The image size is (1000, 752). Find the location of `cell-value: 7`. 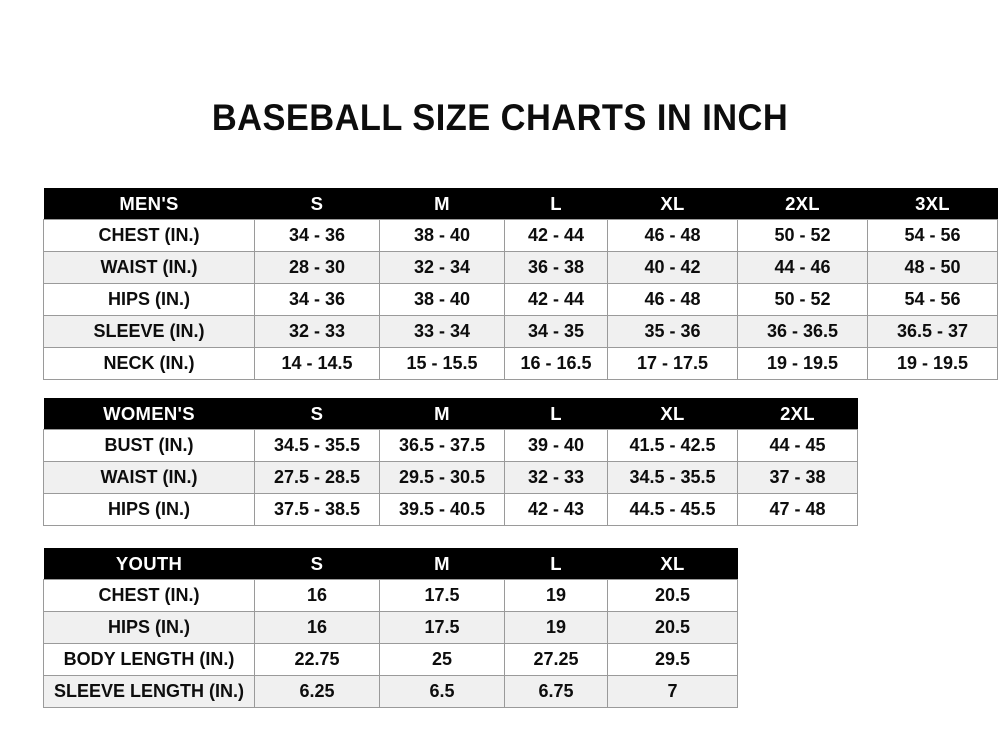

cell-value: 7 is located at coordinates (672, 691).